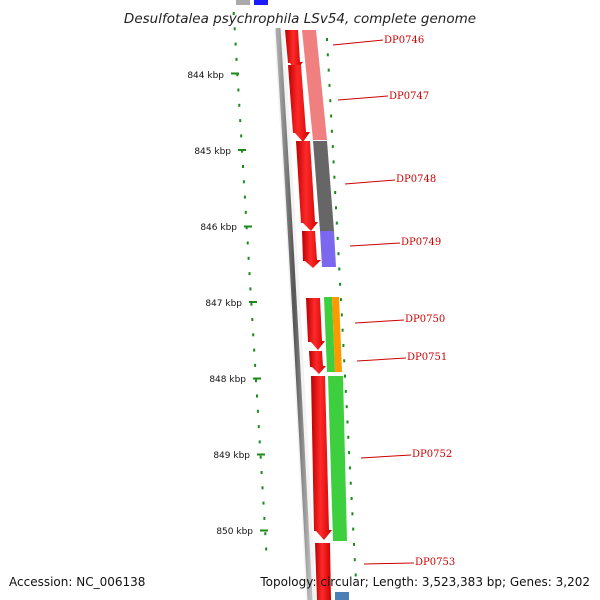 The height and width of the screenshot is (600, 600). What do you see at coordinates (342, 596) in the screenshot?
I see `cog-bar-DP0753` at bounding box center [342, 596].